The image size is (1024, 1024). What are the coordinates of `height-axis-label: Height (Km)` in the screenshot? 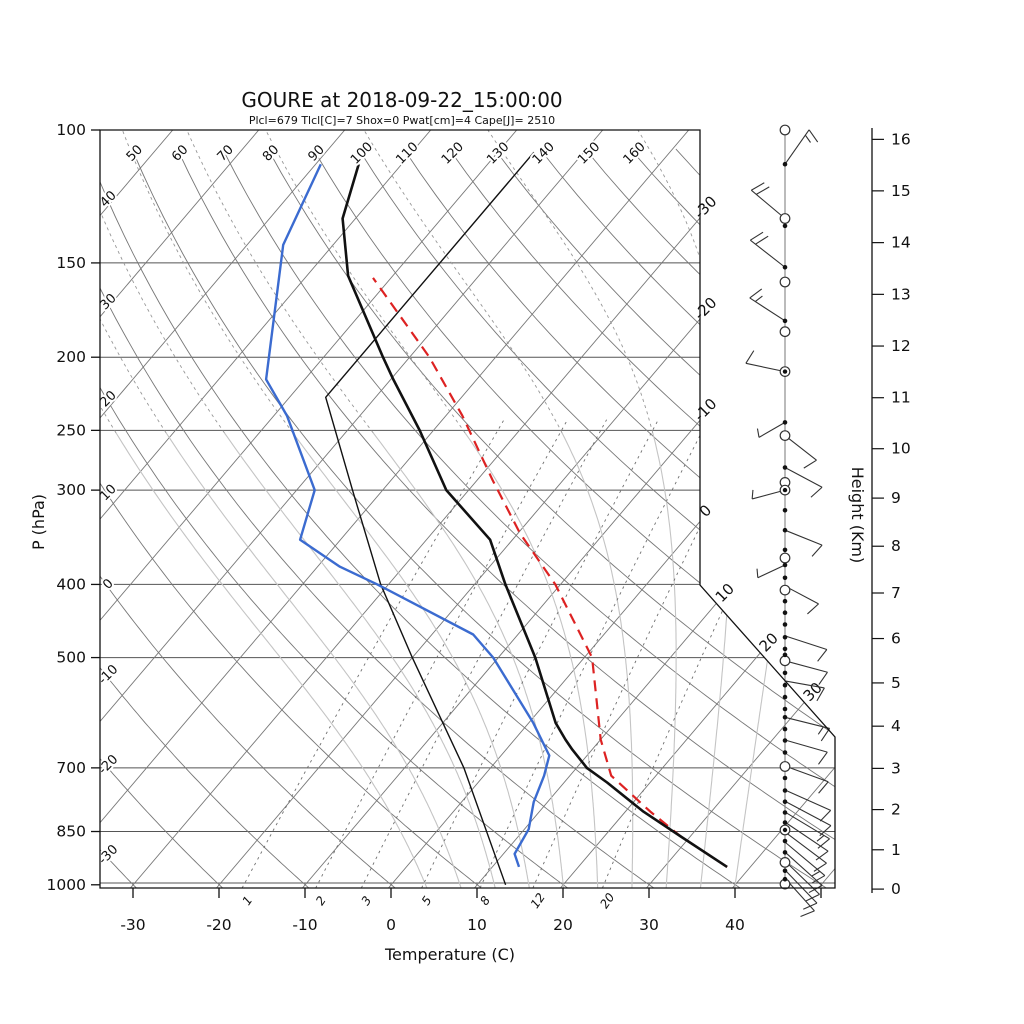 It's located at (857, 515).